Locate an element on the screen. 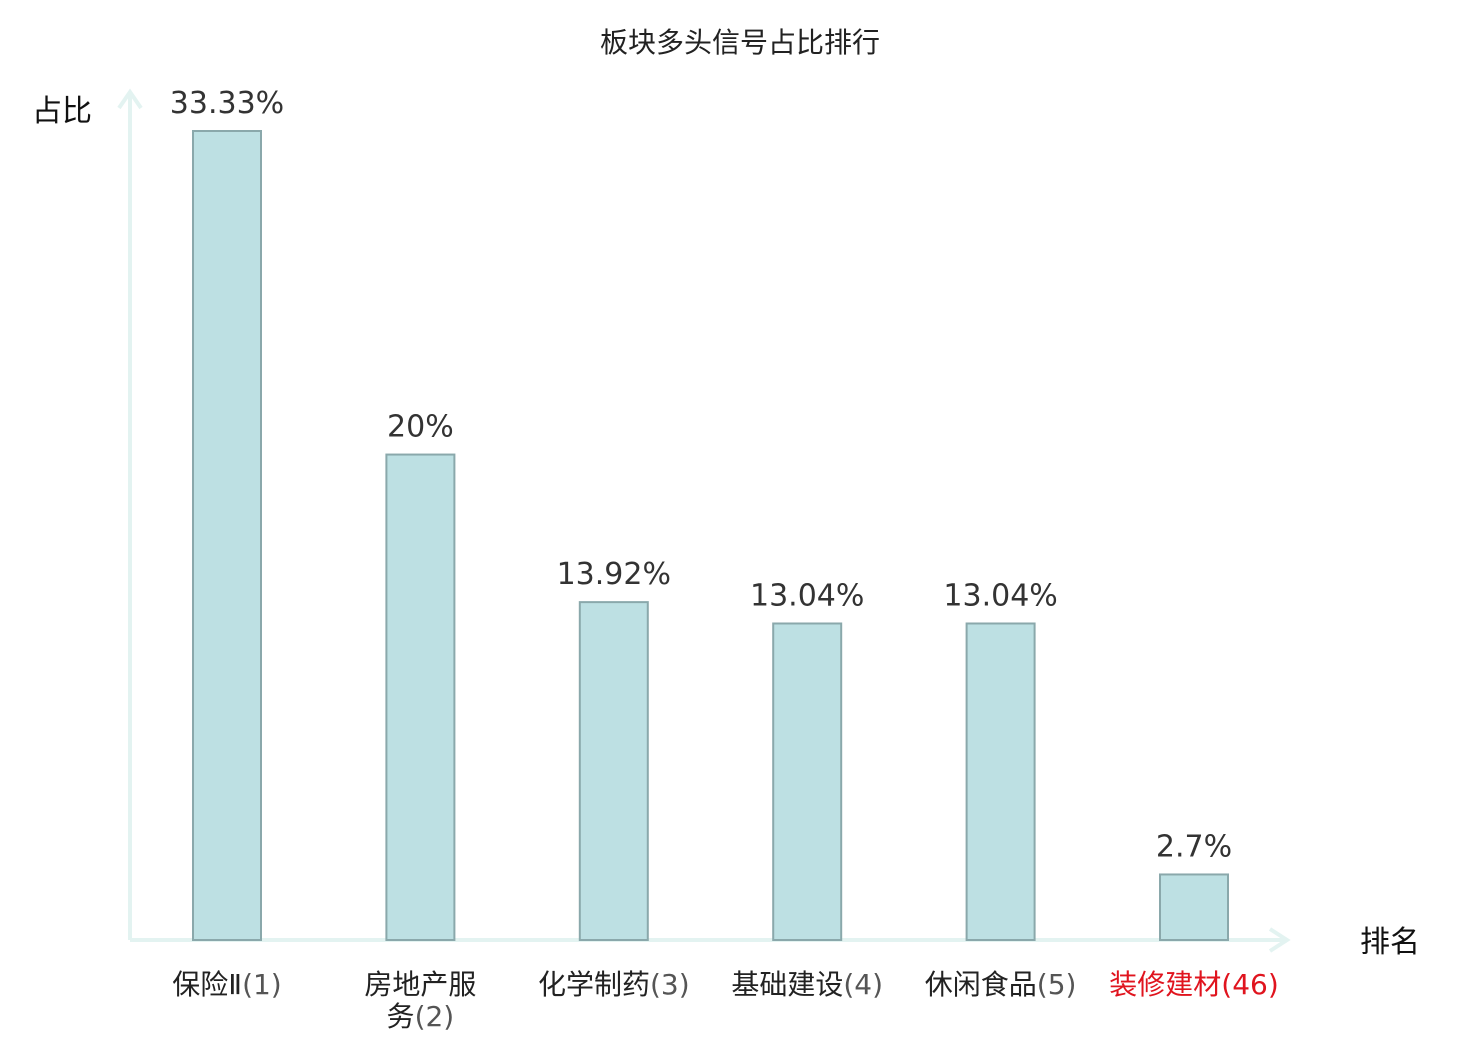 The image size is (1480, 1040). chart-title: 板块多头信号占比排行 is located at coordinates (740, 42).